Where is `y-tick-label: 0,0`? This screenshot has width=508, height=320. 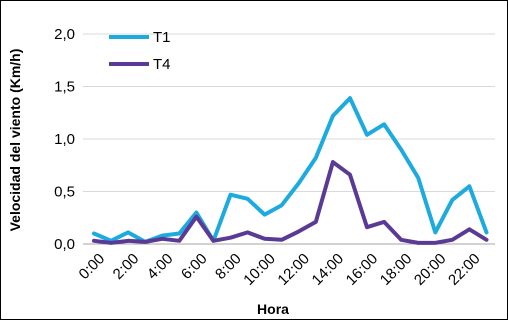
y-tick-label: 0,0 is located at coordinates (64, 244).